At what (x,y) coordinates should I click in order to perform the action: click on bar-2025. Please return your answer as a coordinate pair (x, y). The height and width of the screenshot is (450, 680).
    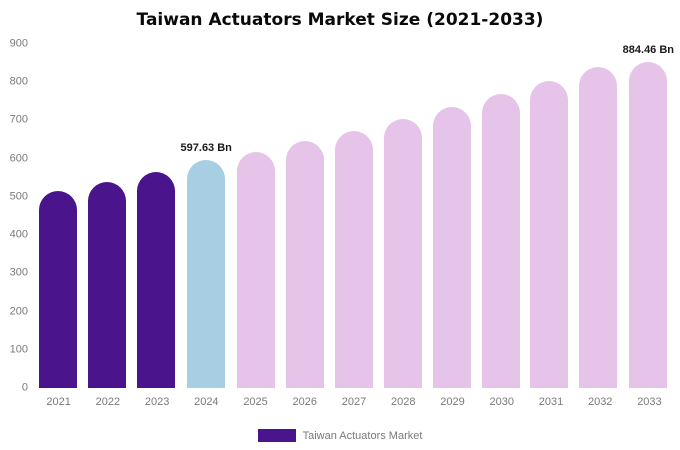
    Looking at the image, I should click on (256, 270).